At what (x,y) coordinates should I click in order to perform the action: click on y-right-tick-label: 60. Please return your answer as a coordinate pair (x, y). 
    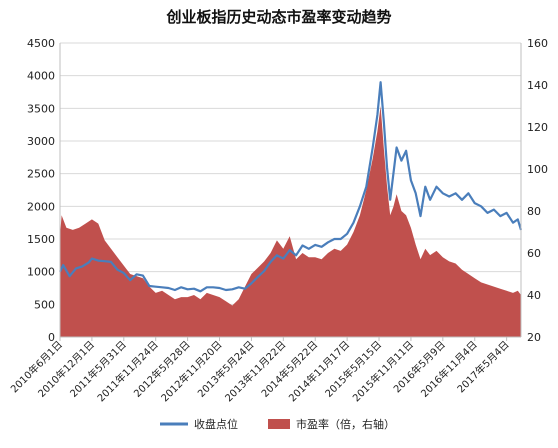
    Looking at the image, I should click on (534, 253).